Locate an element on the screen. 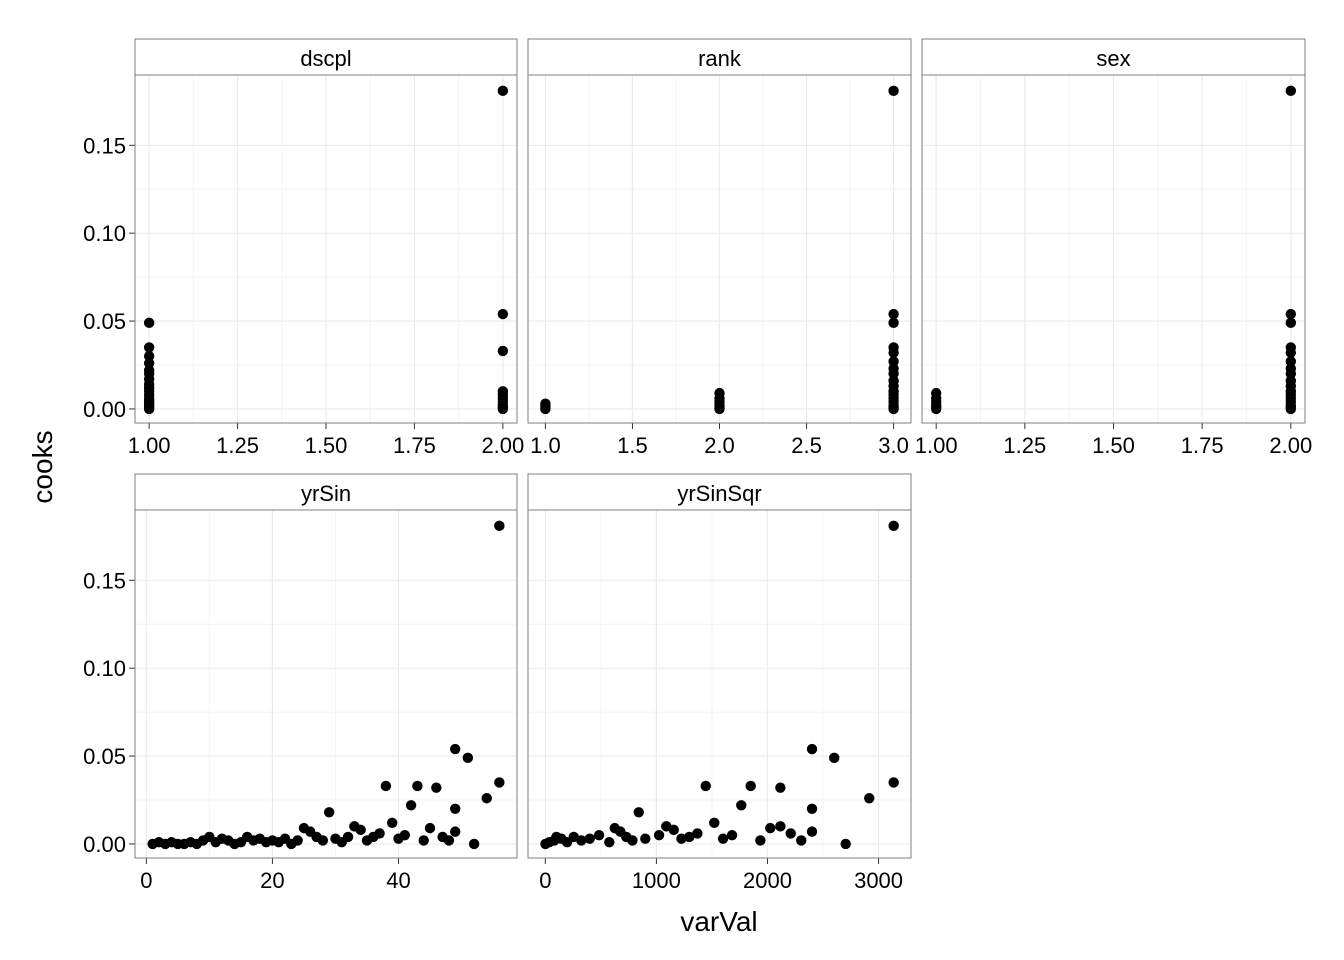 The height and width of the screenshot is (960, 1344). x-tick-label: 1.0 is located at coordinates (545, 445).